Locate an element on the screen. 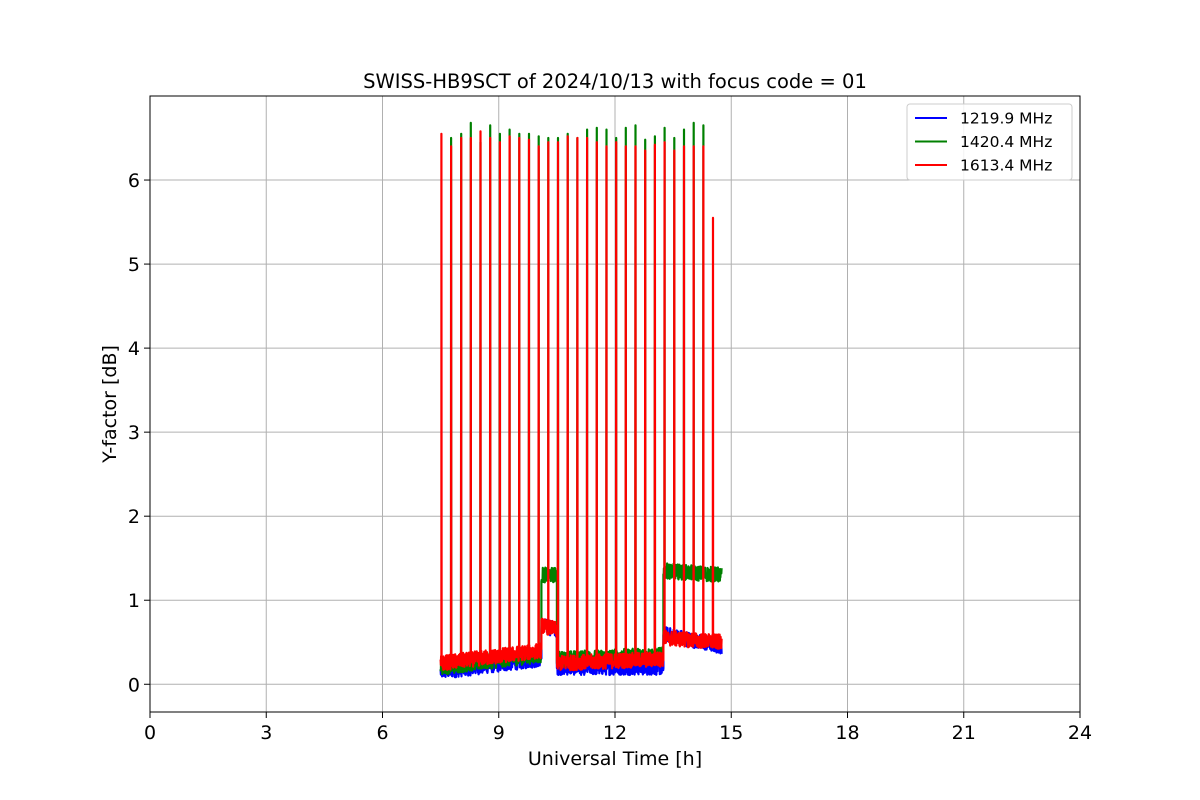  legend: 1219.9 MHz 1420.4 MHz 1613.4 MHz is located at coordinates (989, 142).